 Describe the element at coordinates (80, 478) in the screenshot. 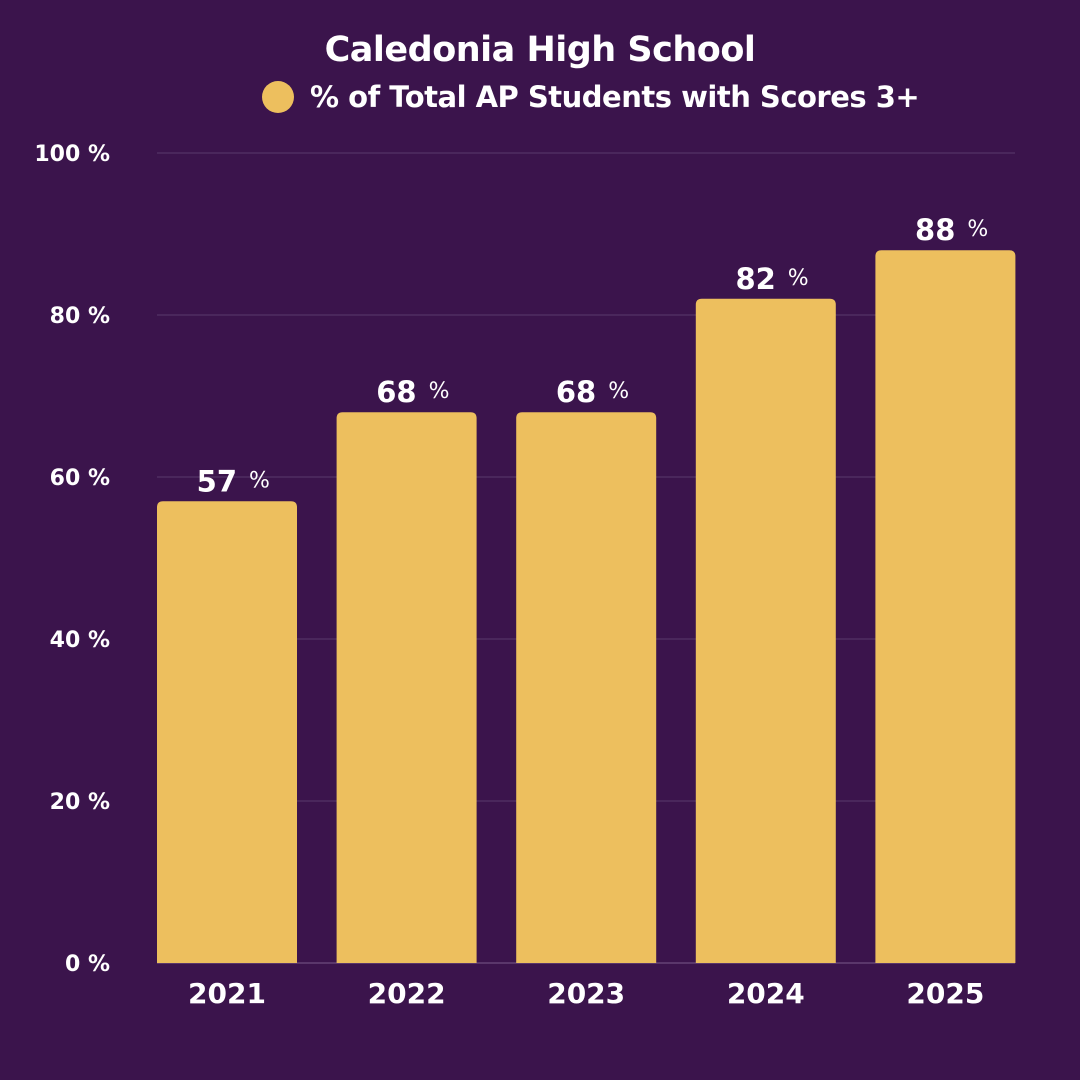

I see `y-tick-label: 60 %` at that location.